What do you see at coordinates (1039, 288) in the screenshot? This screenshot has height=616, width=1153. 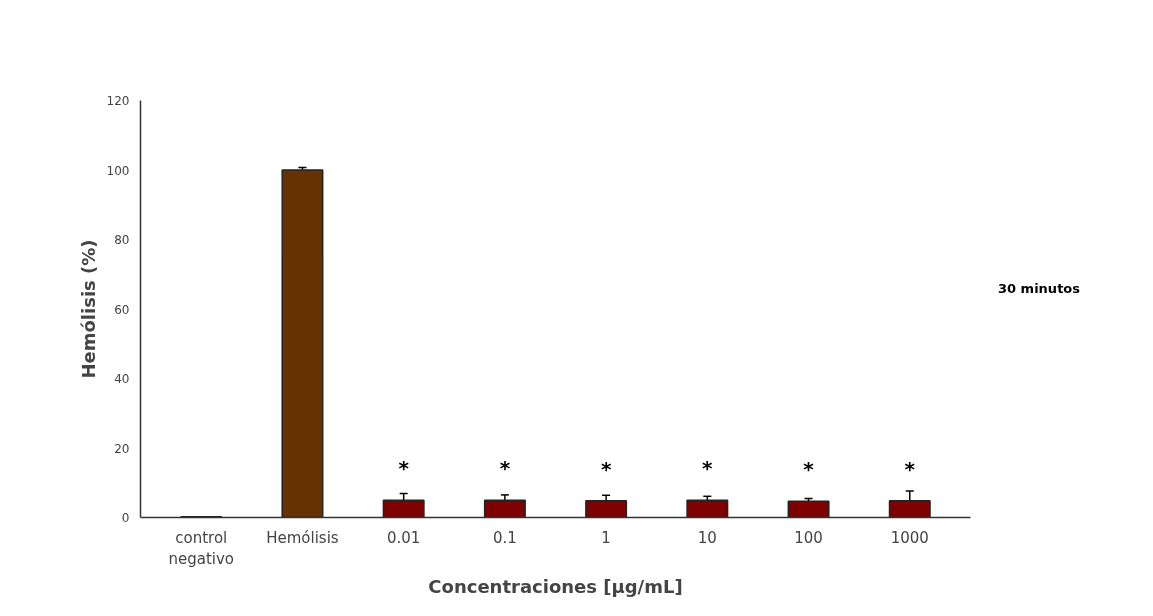 I see `text: 30 minutos` at bounding box center [1039, 288].